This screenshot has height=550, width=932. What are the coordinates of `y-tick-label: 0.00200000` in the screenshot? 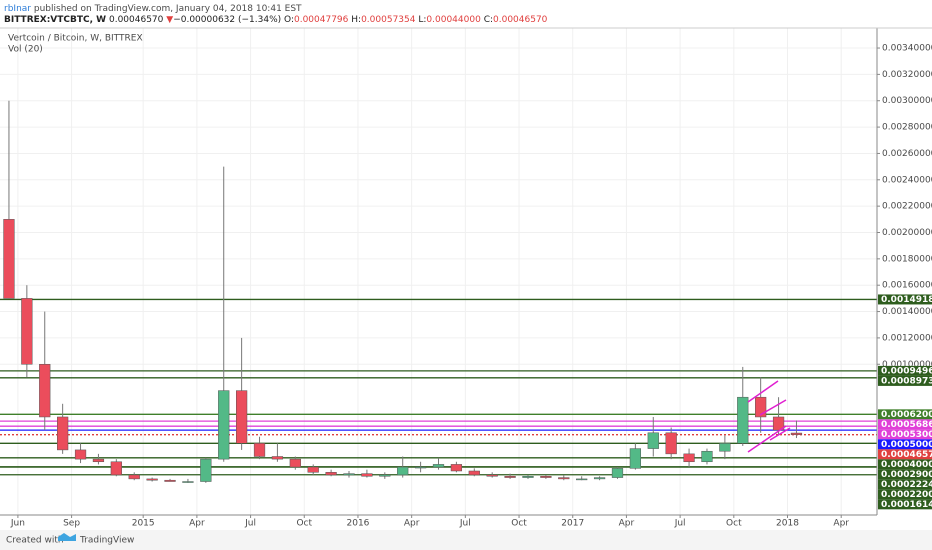 It's located at (907, 233).